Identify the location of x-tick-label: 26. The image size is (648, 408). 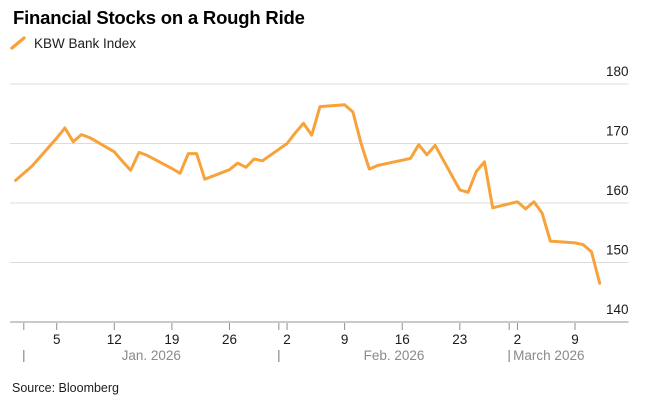
(229, 339).